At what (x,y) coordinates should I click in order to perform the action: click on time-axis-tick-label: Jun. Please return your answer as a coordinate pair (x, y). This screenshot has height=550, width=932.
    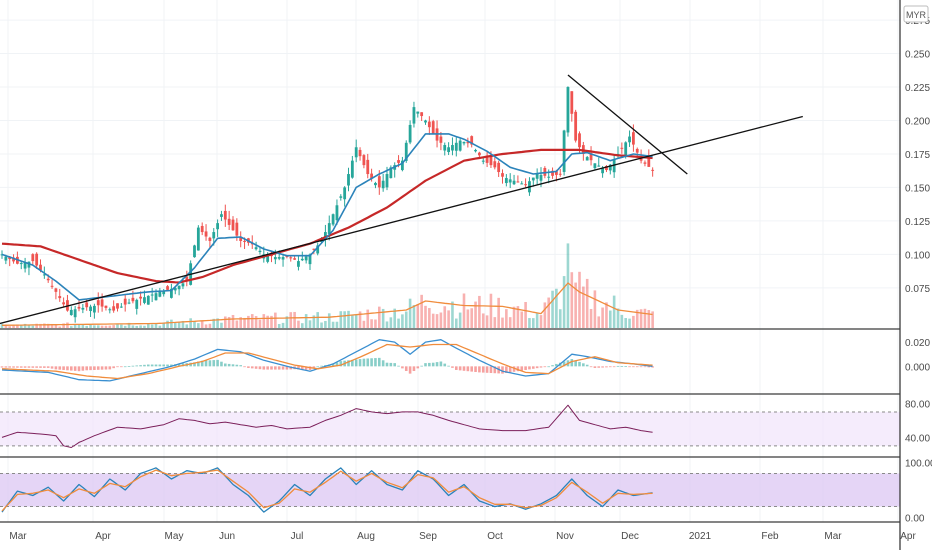
    Looking at the image, I should click on (227, 536).